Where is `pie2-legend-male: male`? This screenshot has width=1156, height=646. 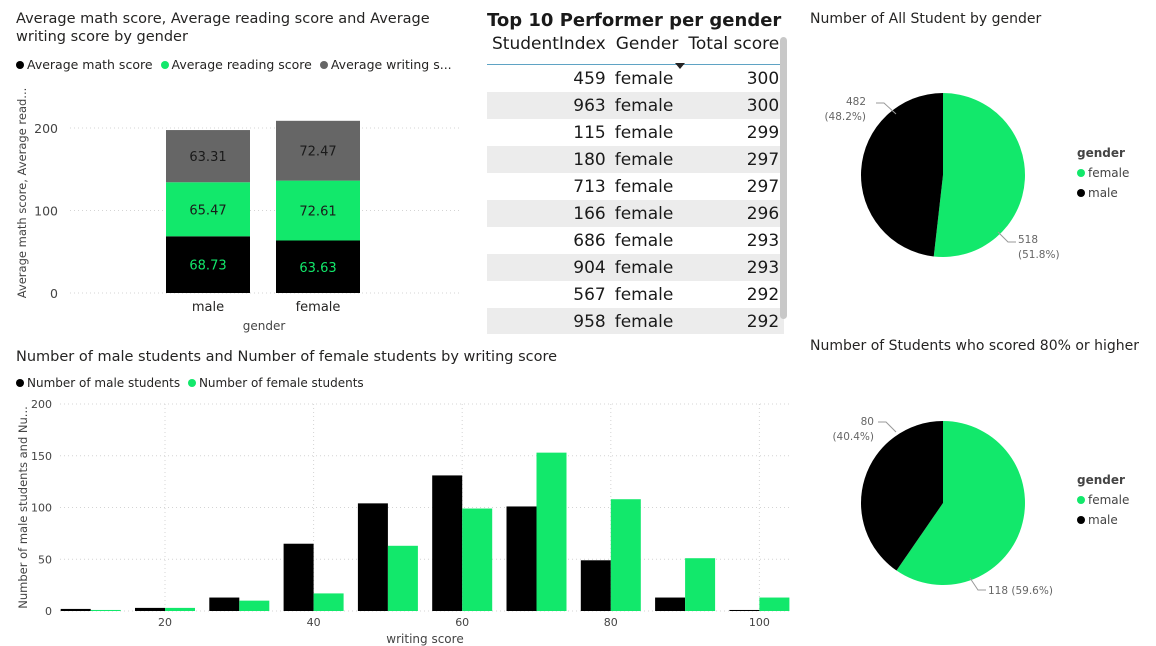
pie2-legend-male: male is located at coordinates (1103, 520).